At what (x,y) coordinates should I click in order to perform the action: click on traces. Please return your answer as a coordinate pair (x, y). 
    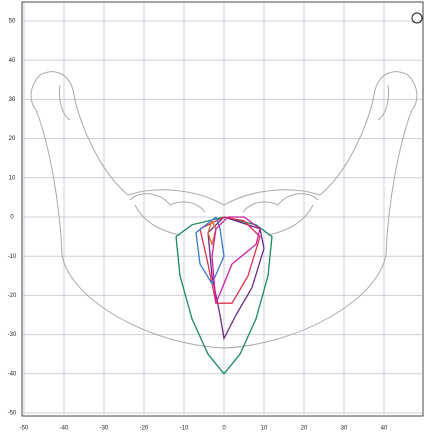
    Looking at the image, I should click on (224, 295).